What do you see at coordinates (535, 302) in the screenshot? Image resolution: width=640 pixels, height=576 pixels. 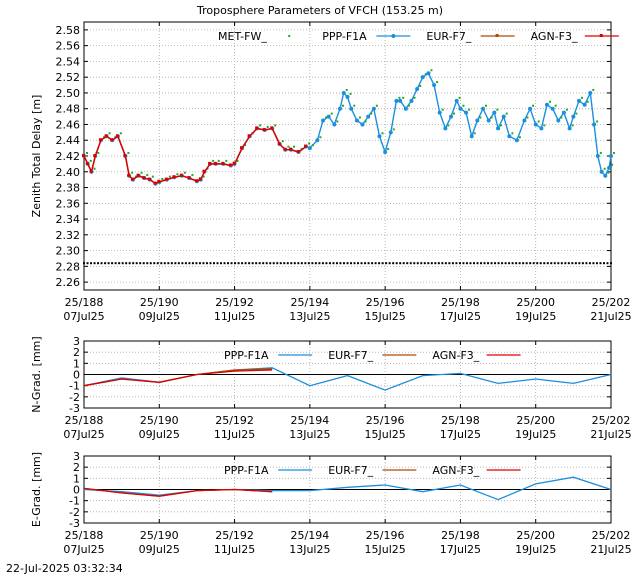 I see `x-tick-label-doy: 25/200` at bounding box center [535, 302].